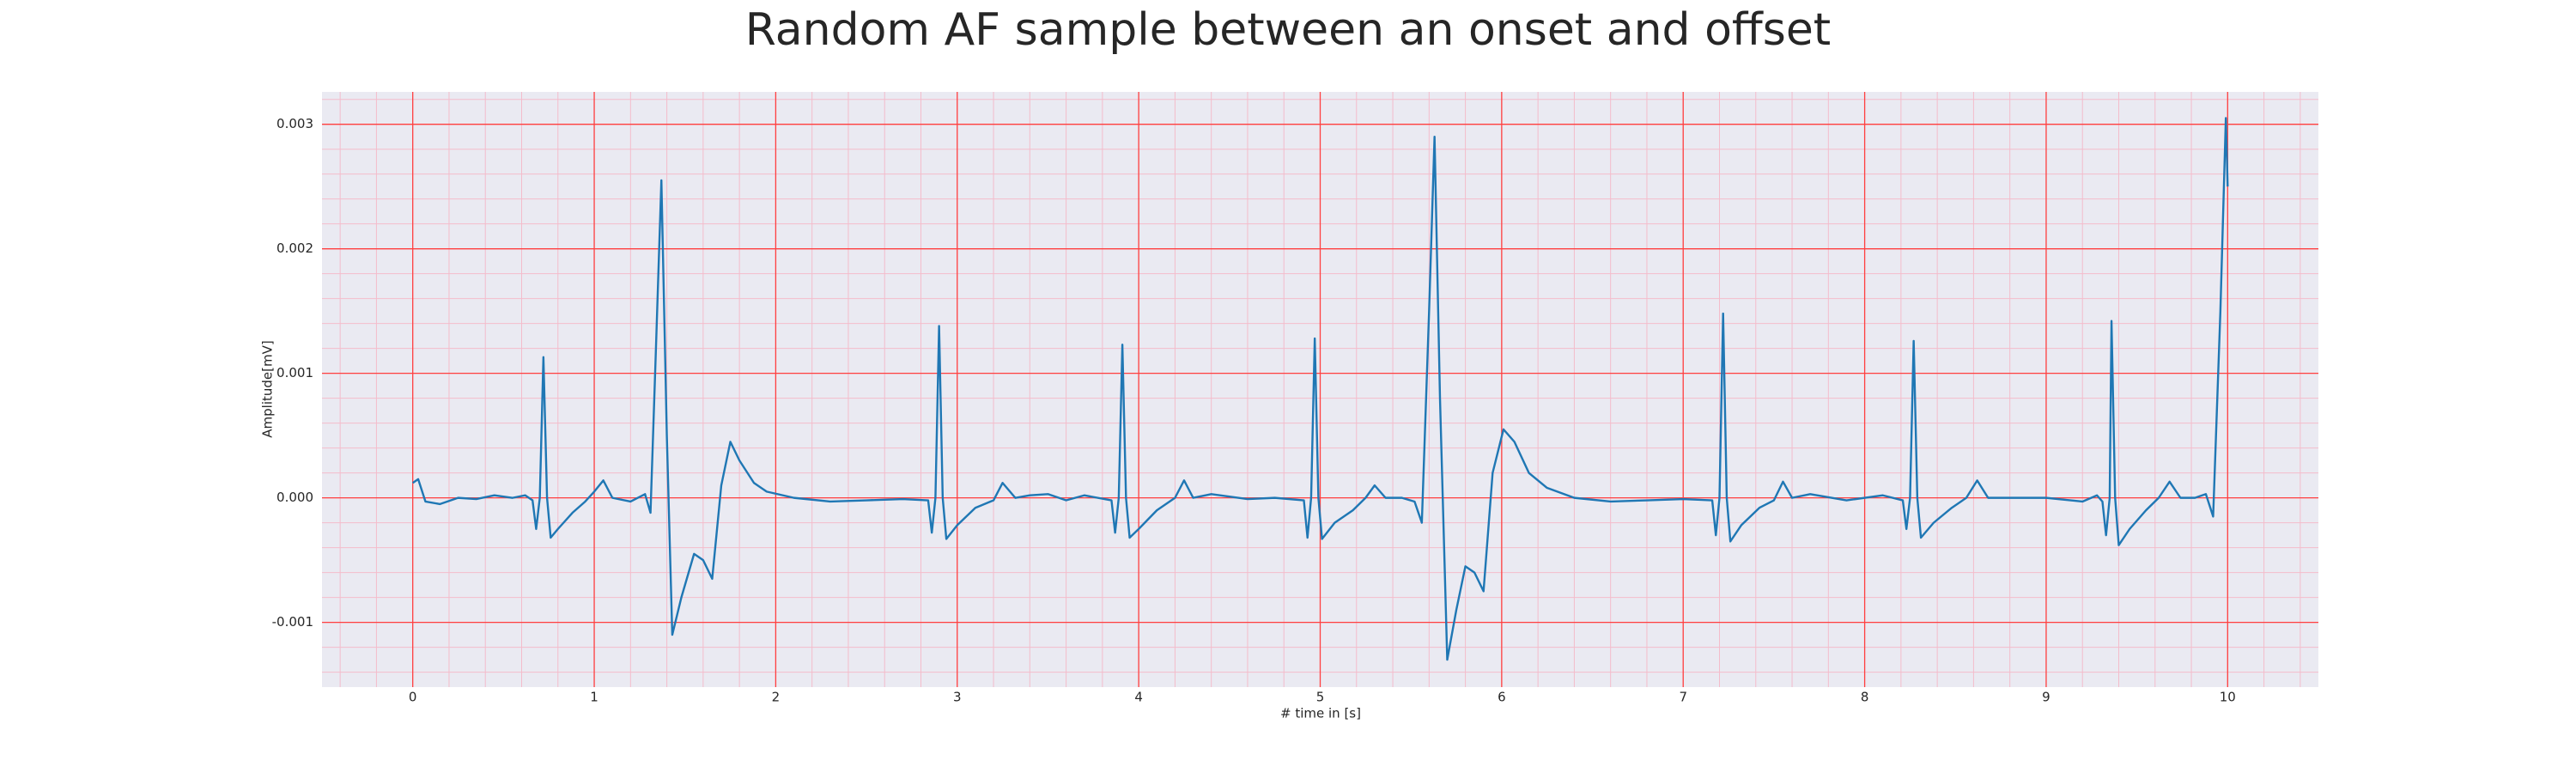  Describe the element at coordinates (958, 697) in the screenshot. I see `x-tick-label: 3` at that location.